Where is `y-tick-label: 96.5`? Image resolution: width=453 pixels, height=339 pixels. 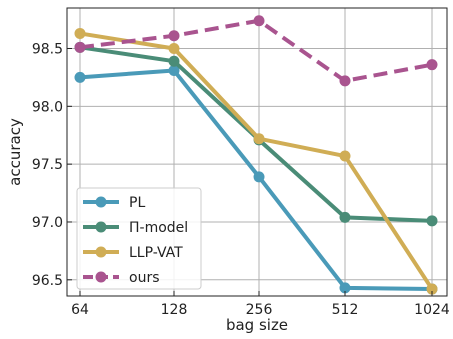 y-tick-label: 96.5 is located at coordinates (47, 281).